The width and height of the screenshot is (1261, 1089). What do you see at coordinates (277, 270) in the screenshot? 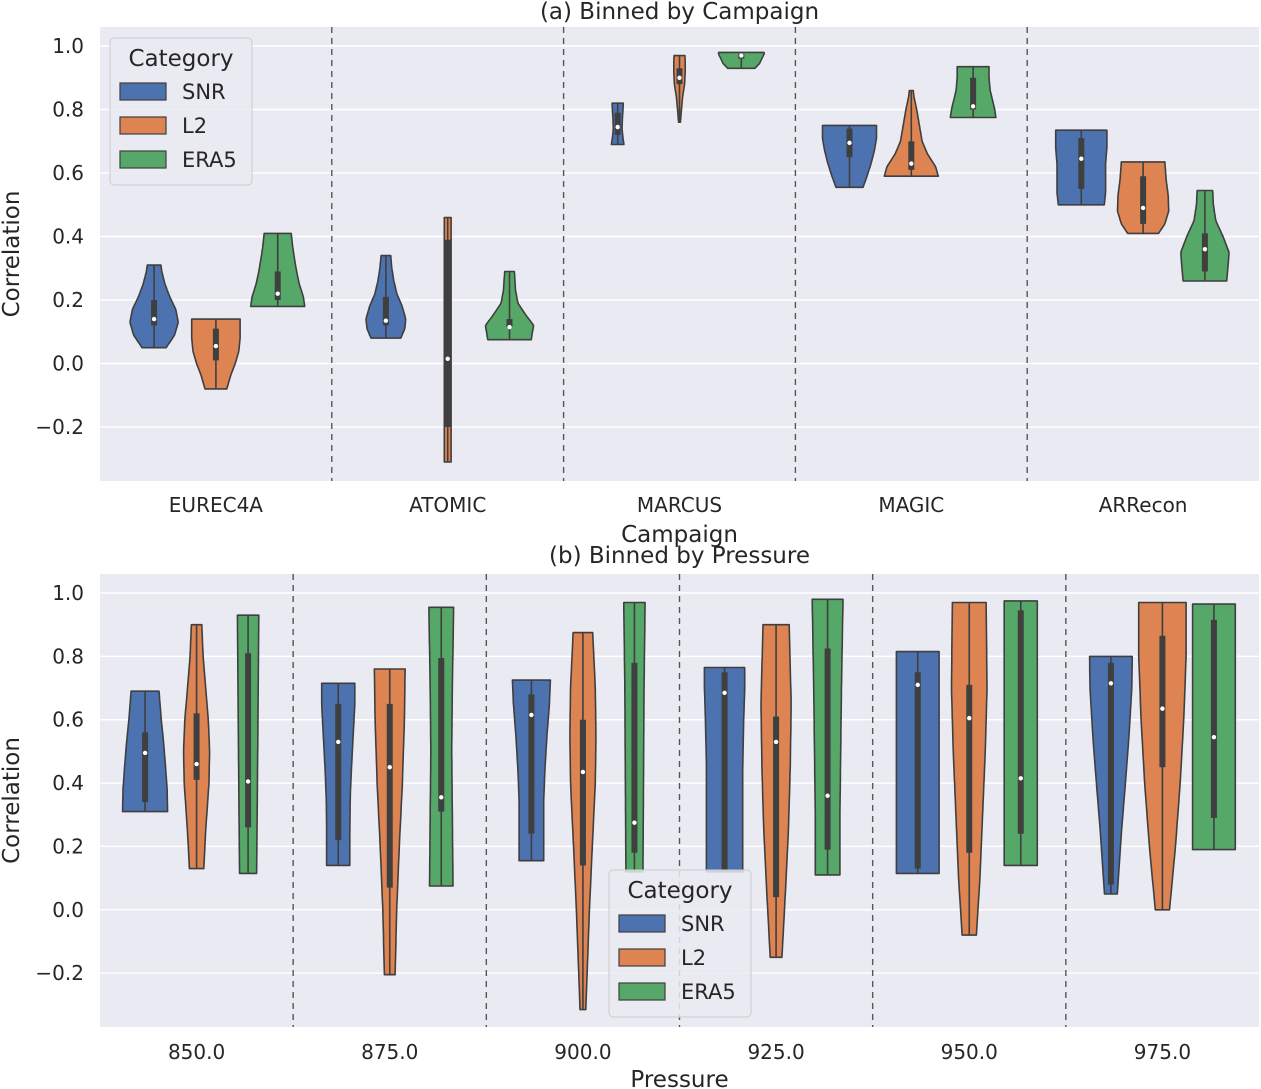
I see `violin-ERA5-EUREC4A` at bounding box center [277, 270].